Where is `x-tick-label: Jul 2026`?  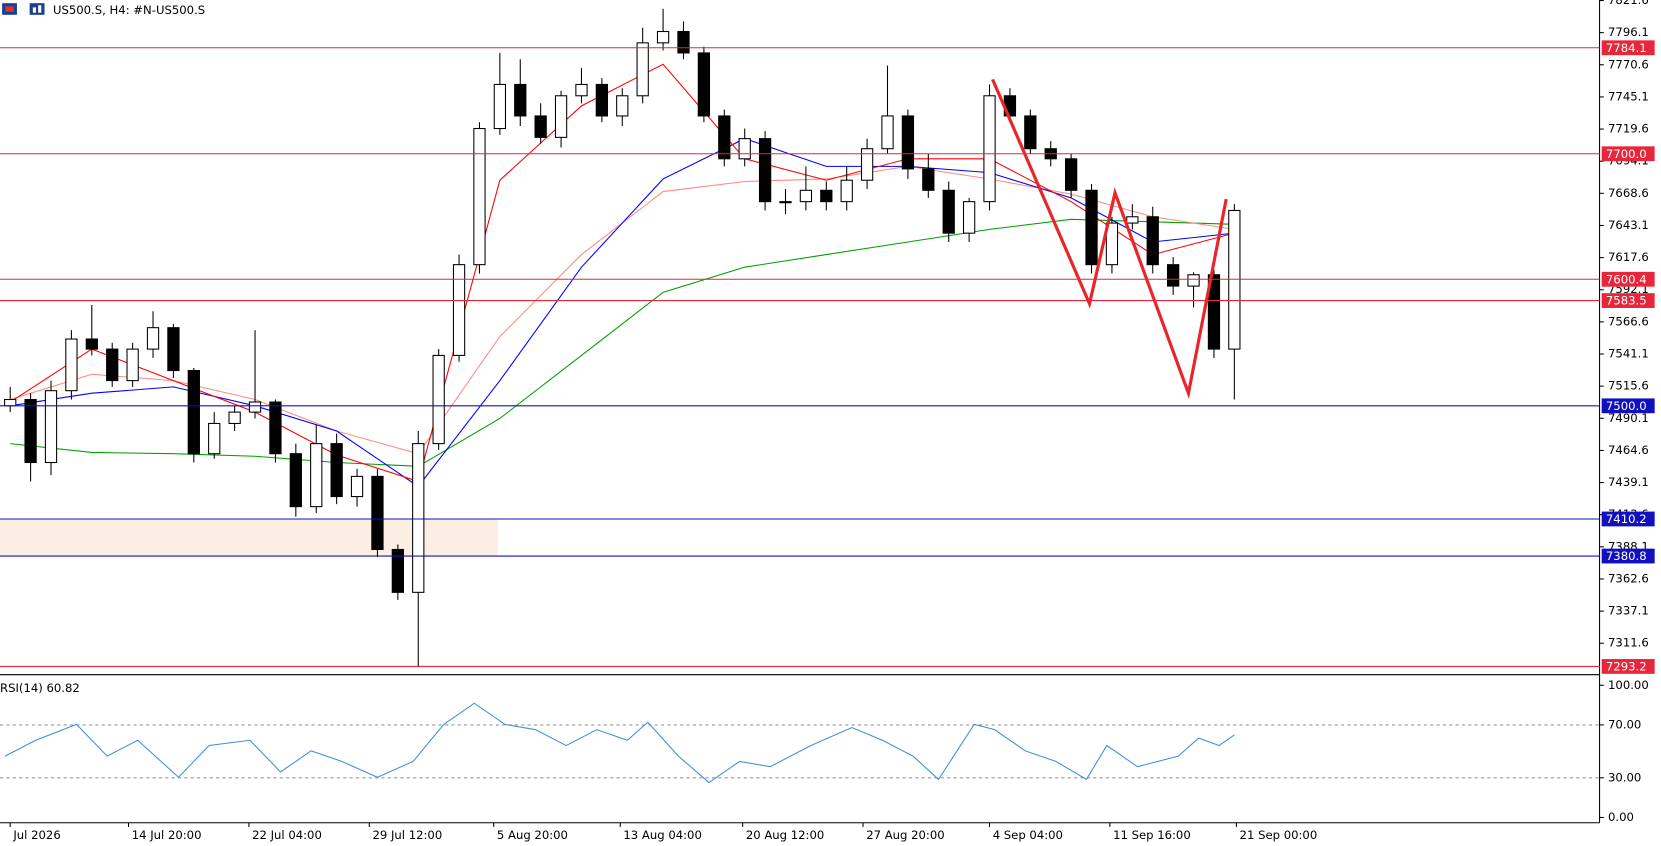
x-tick-label: Jul 2026 is located at coordinates (36, 835).